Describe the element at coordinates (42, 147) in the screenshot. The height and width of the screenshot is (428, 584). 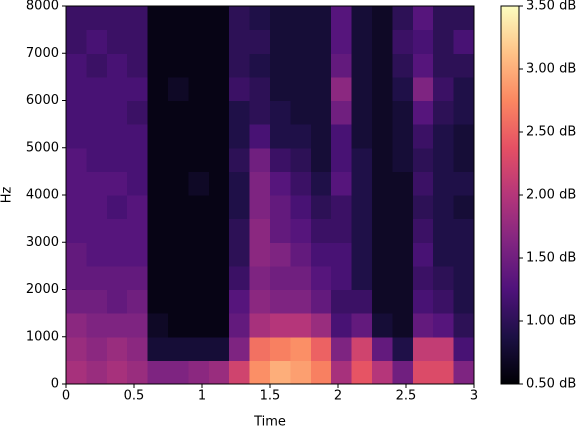
I see `y-tick-label: 5000` at that location.